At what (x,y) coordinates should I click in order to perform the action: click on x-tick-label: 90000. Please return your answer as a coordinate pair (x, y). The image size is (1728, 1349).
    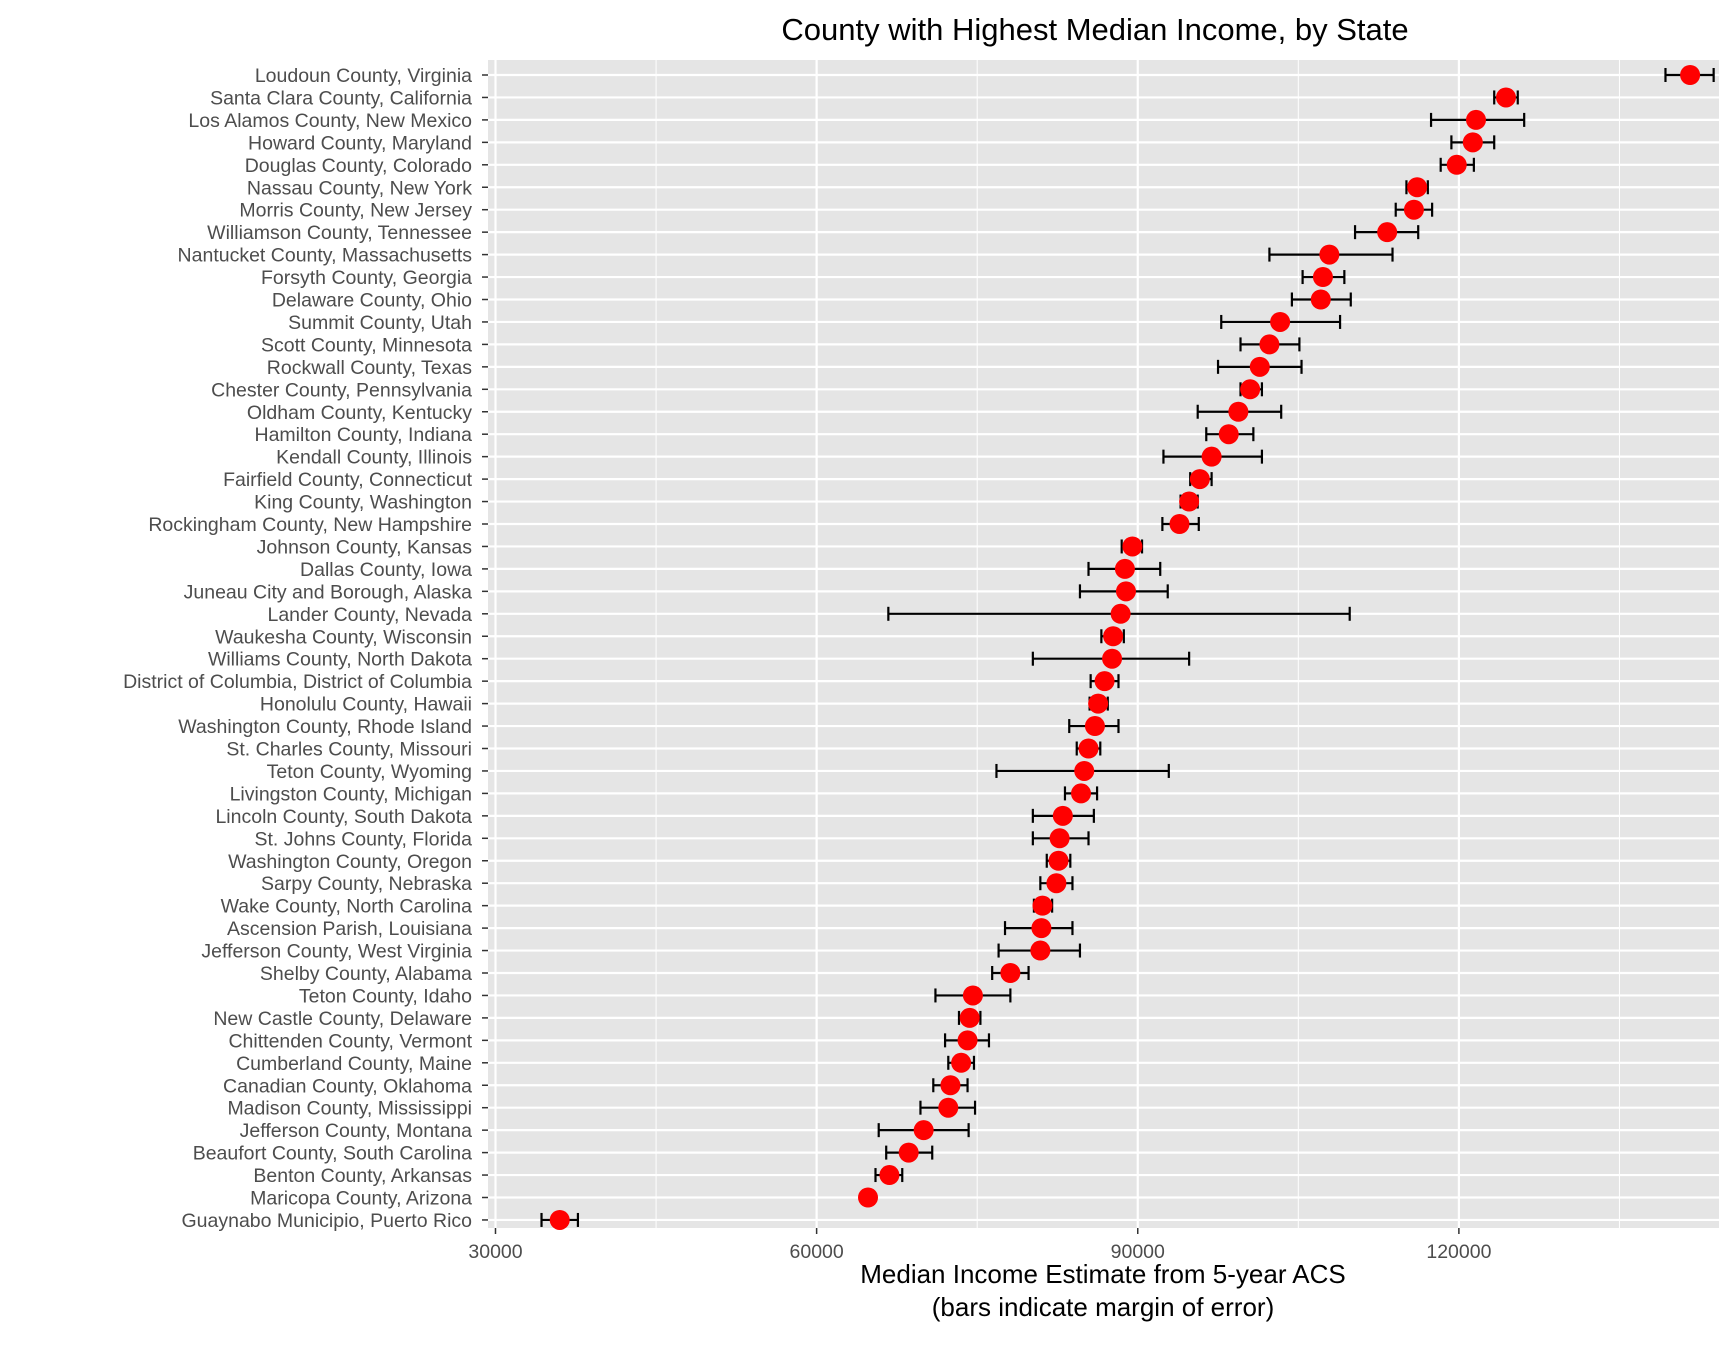
    Looking at the image, I should click on (1138, 1252).